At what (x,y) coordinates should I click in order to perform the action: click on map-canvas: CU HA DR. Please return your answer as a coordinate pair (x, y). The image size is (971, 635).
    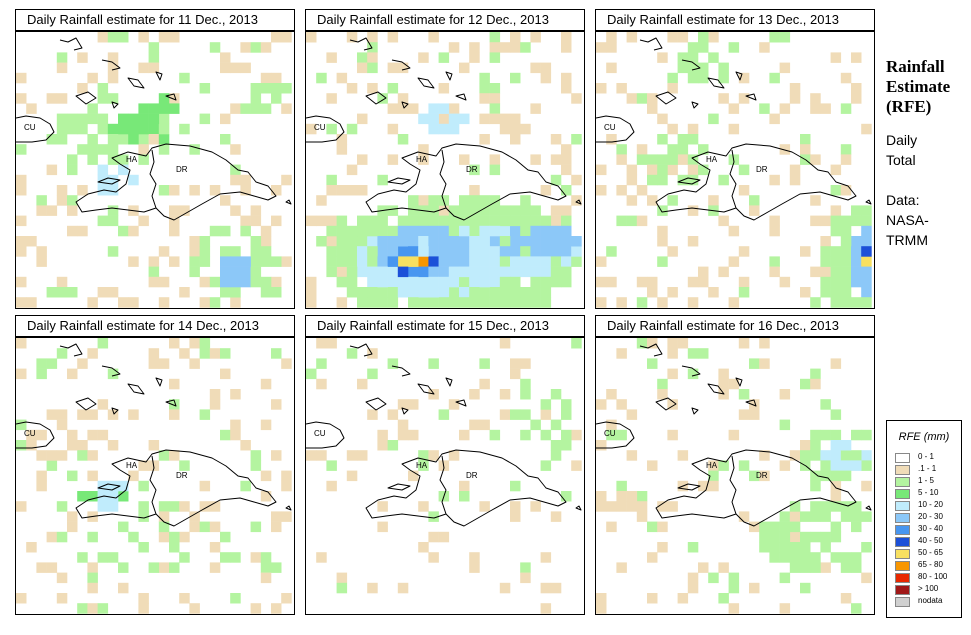
    Looking at the image, I should click on (734, 170).